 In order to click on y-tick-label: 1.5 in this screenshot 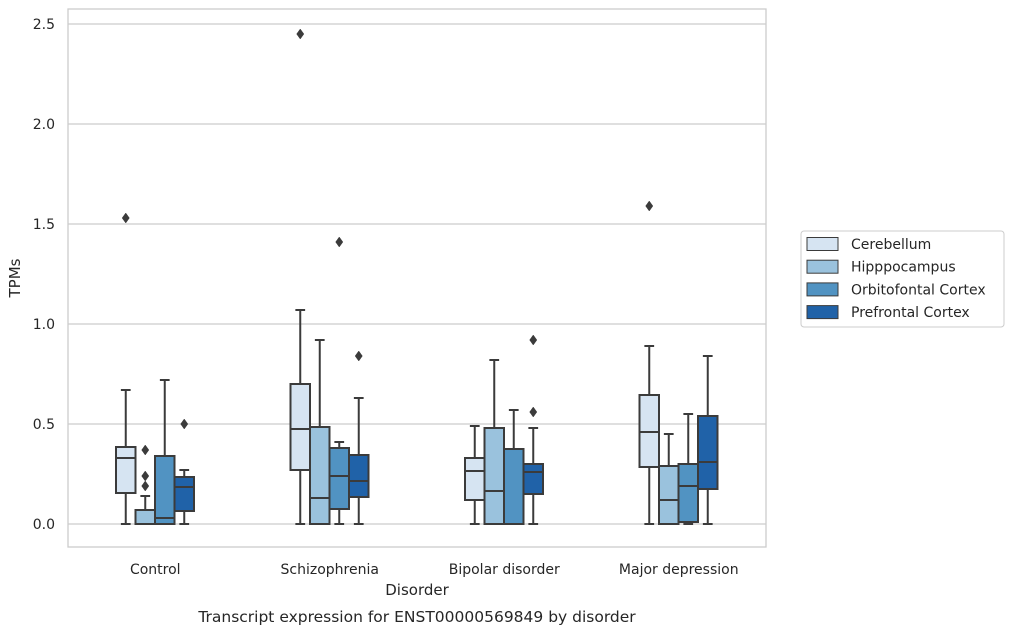, I will do `click(44, 225)`.